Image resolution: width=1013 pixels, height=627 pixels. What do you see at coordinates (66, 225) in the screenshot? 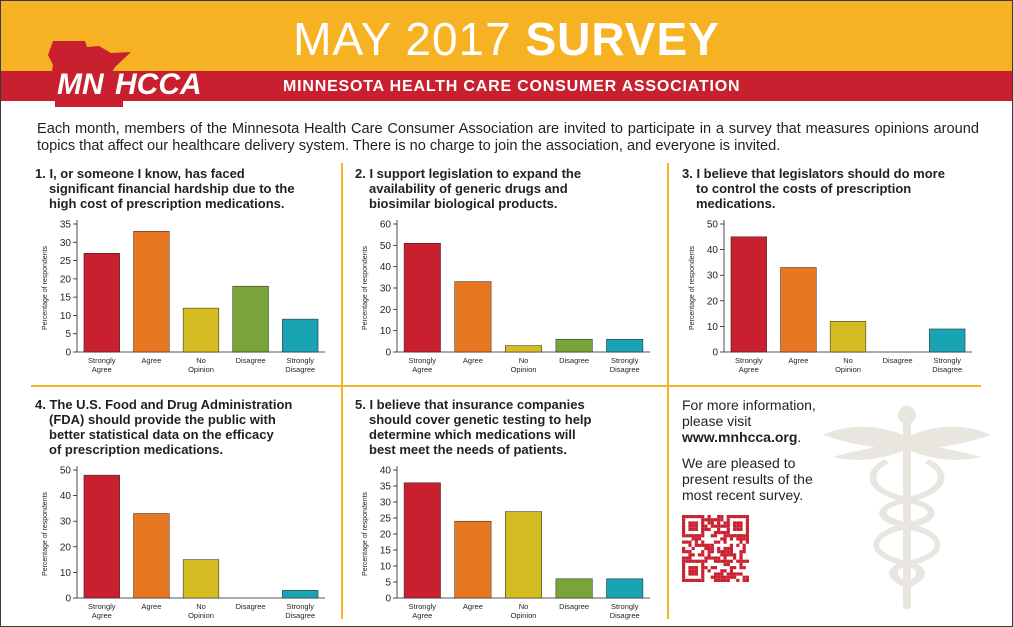
I see `y-tick-label: 35` at bounding box center [66, 225].